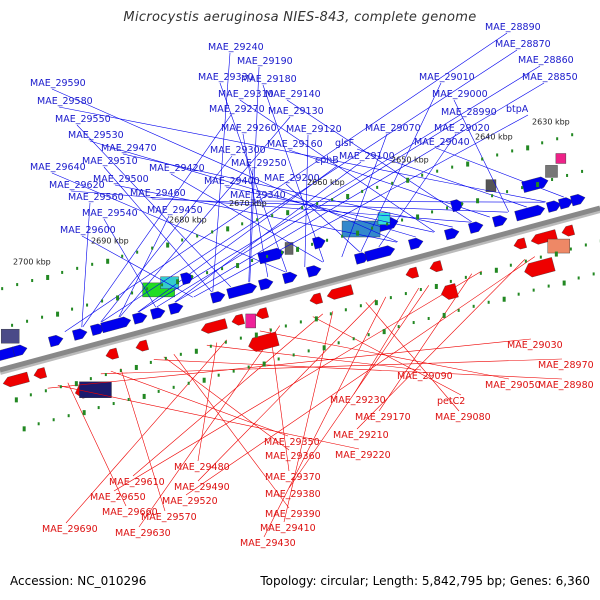 The height and width of the screenshot is (600, 600). Describe the element at coordinates (226, 77) in the screenshot. I see `forward-gene-label: MAE_29330` at that location.